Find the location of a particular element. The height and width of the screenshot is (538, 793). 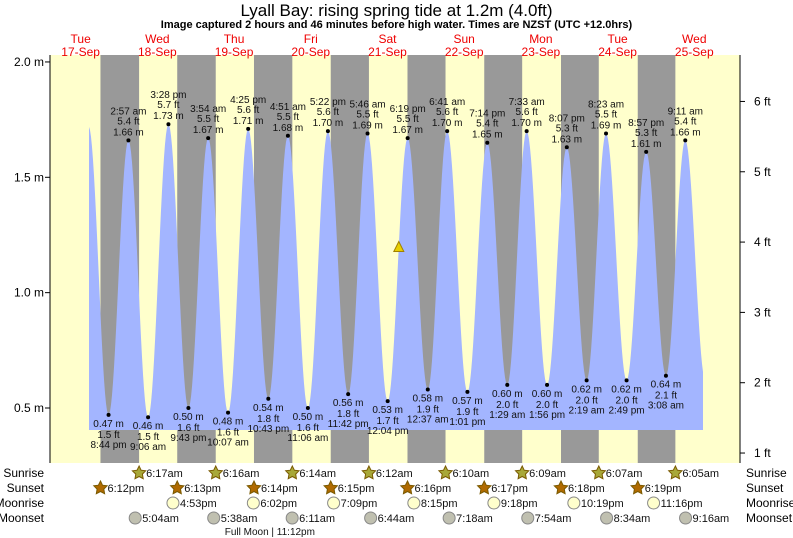

date-label: 20-Sep is located at coordinates (310, 52).